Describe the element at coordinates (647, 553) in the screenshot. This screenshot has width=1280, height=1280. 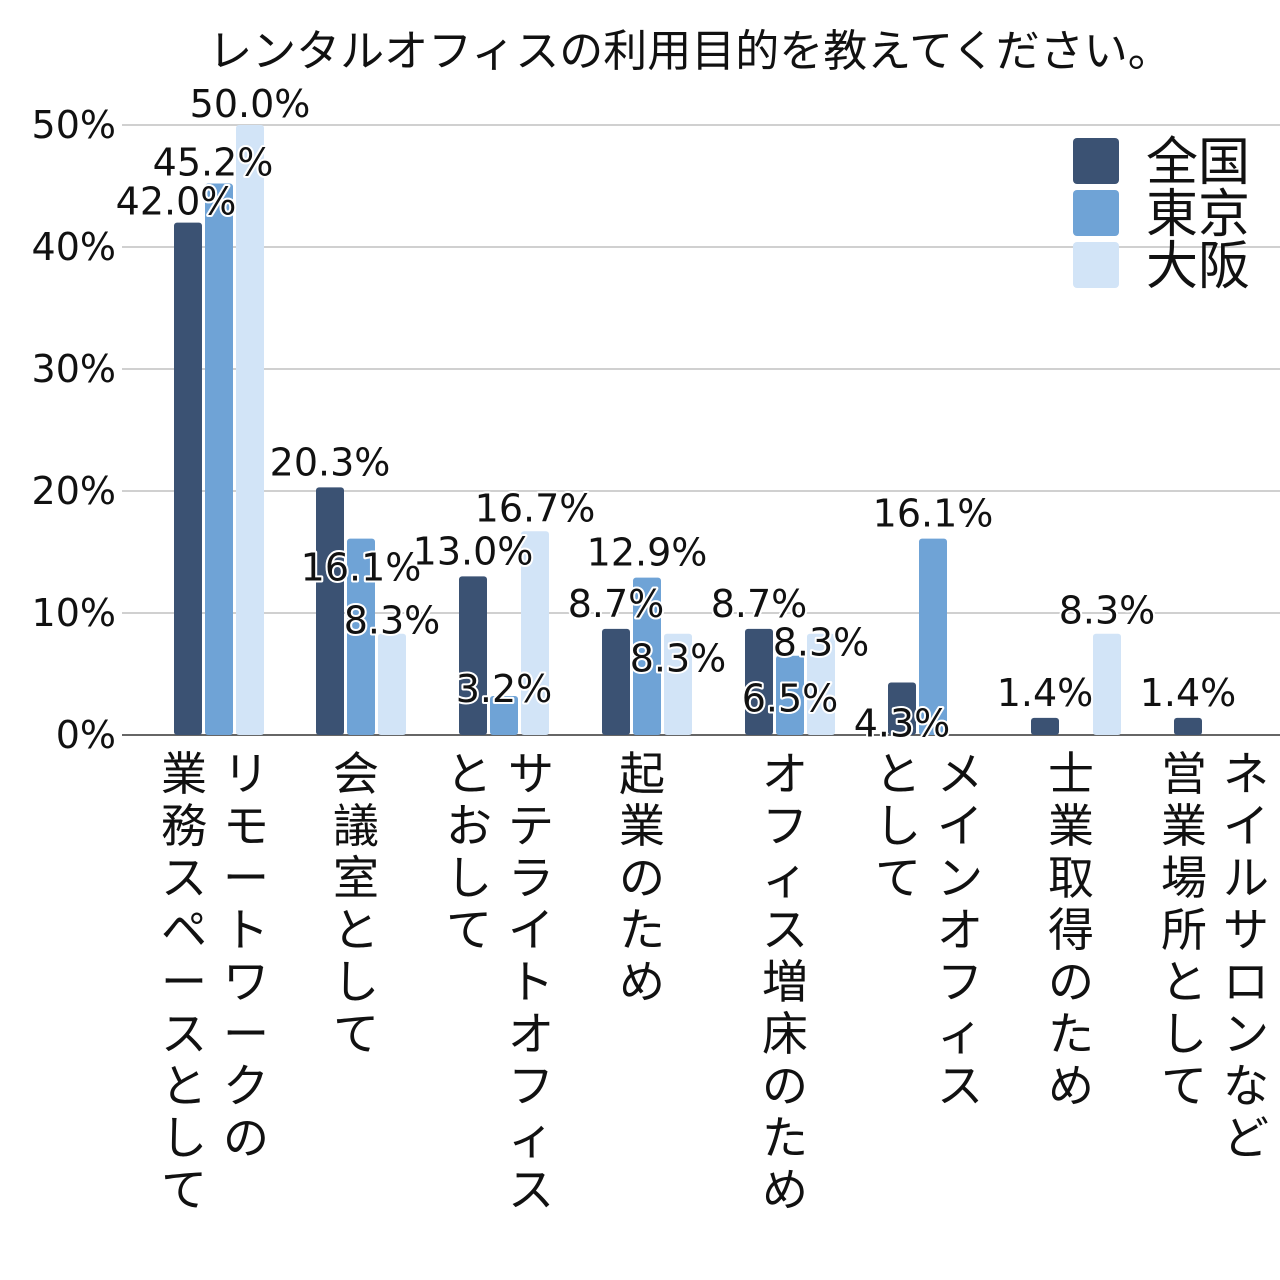
I see `data-label: 12.9%` at that location.